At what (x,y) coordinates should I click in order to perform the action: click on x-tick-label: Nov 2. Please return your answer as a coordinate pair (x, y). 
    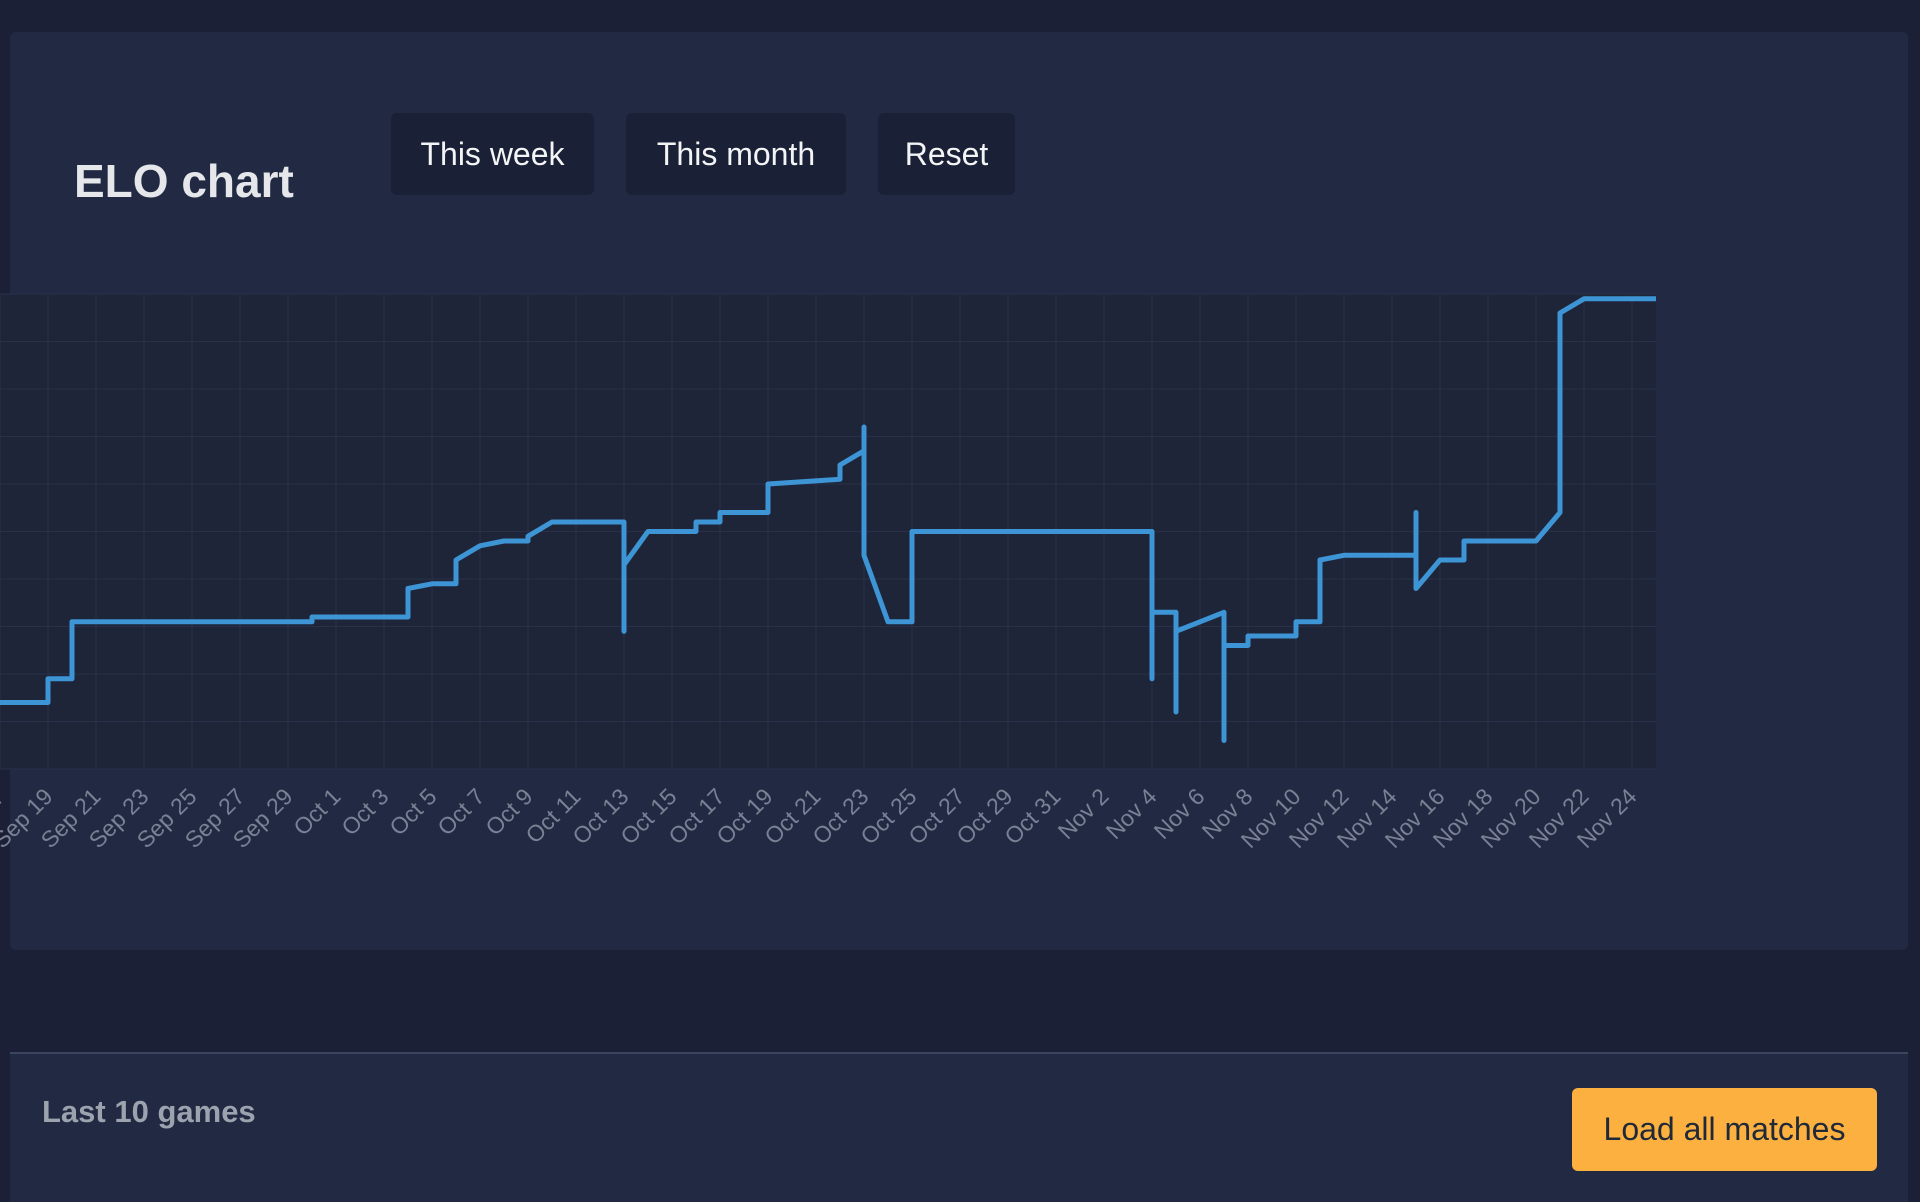
    Looking at the image, I should click on (1083, 813).